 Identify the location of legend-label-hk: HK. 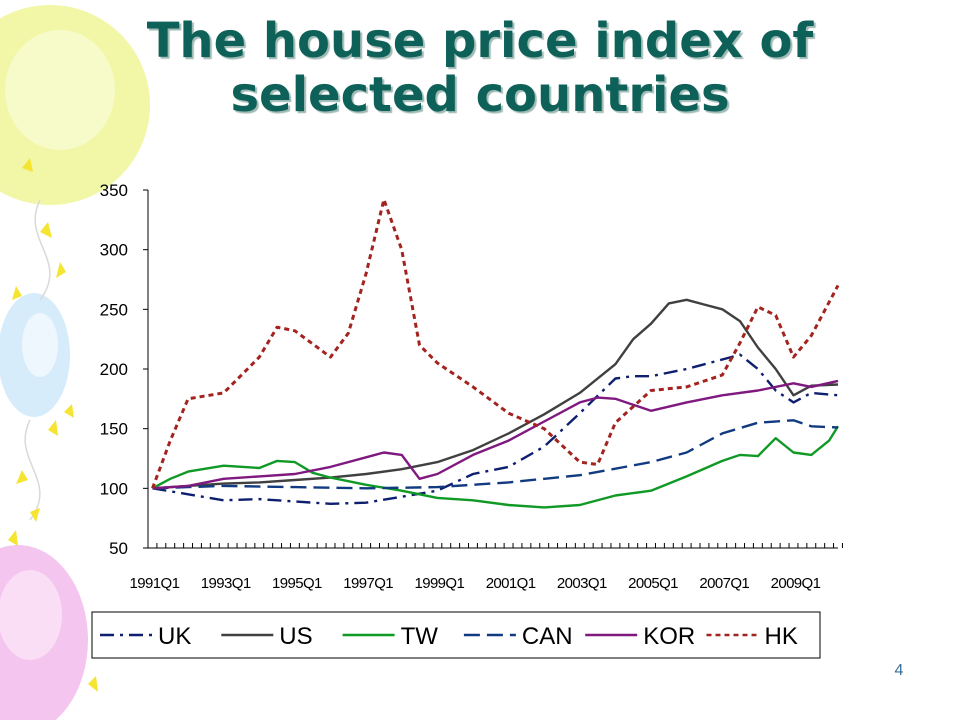
(781, 636).